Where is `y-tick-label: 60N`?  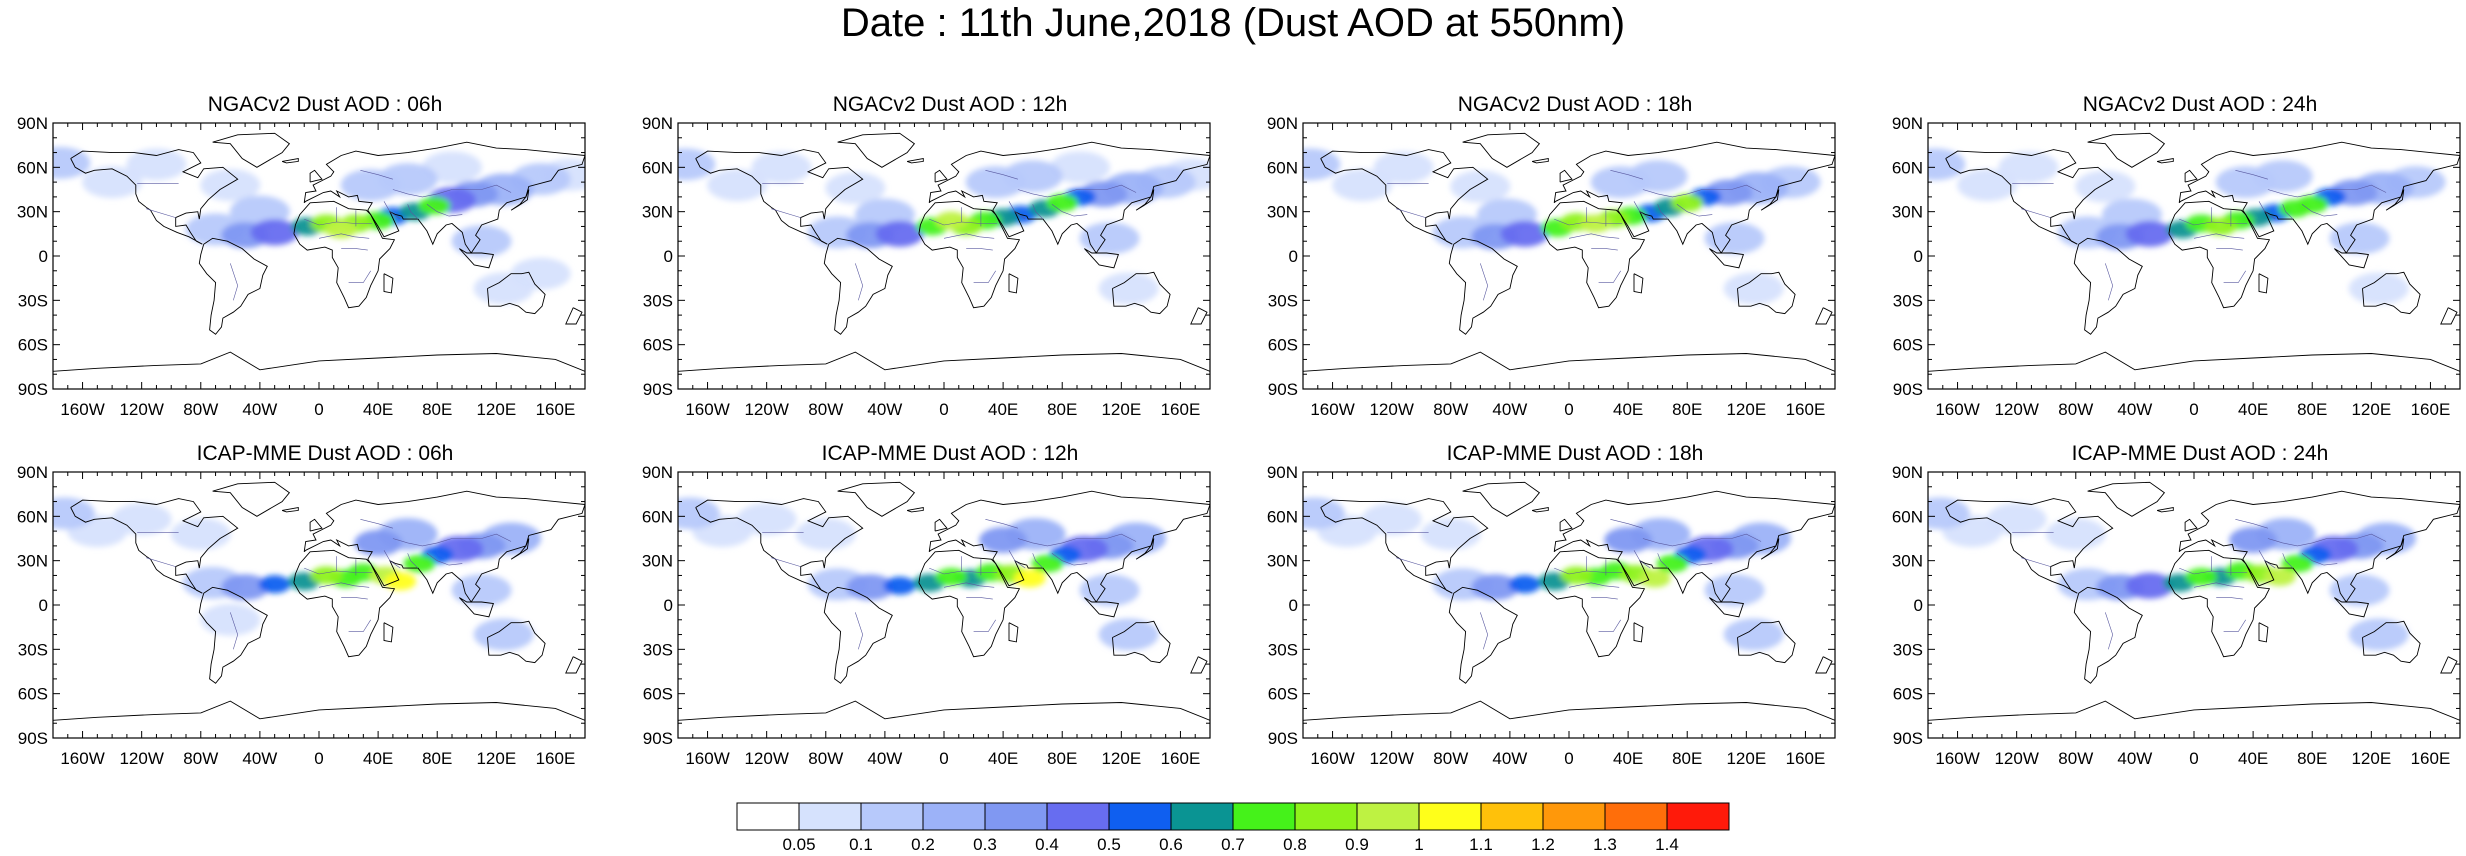 y-tick-label: 60N is located at coordinates (1907, 167).